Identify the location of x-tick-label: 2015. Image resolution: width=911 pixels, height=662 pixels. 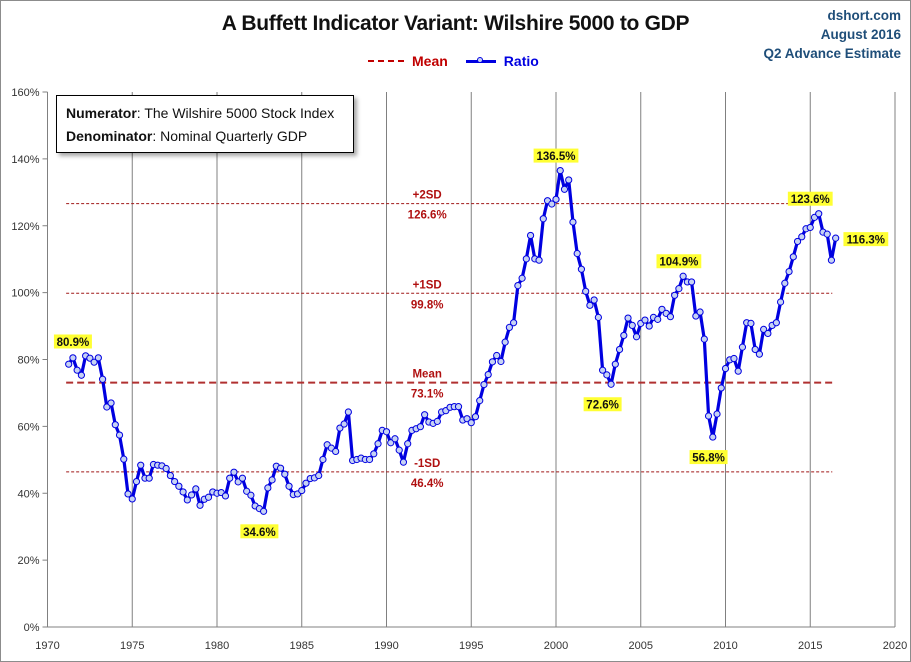
(810, 646).